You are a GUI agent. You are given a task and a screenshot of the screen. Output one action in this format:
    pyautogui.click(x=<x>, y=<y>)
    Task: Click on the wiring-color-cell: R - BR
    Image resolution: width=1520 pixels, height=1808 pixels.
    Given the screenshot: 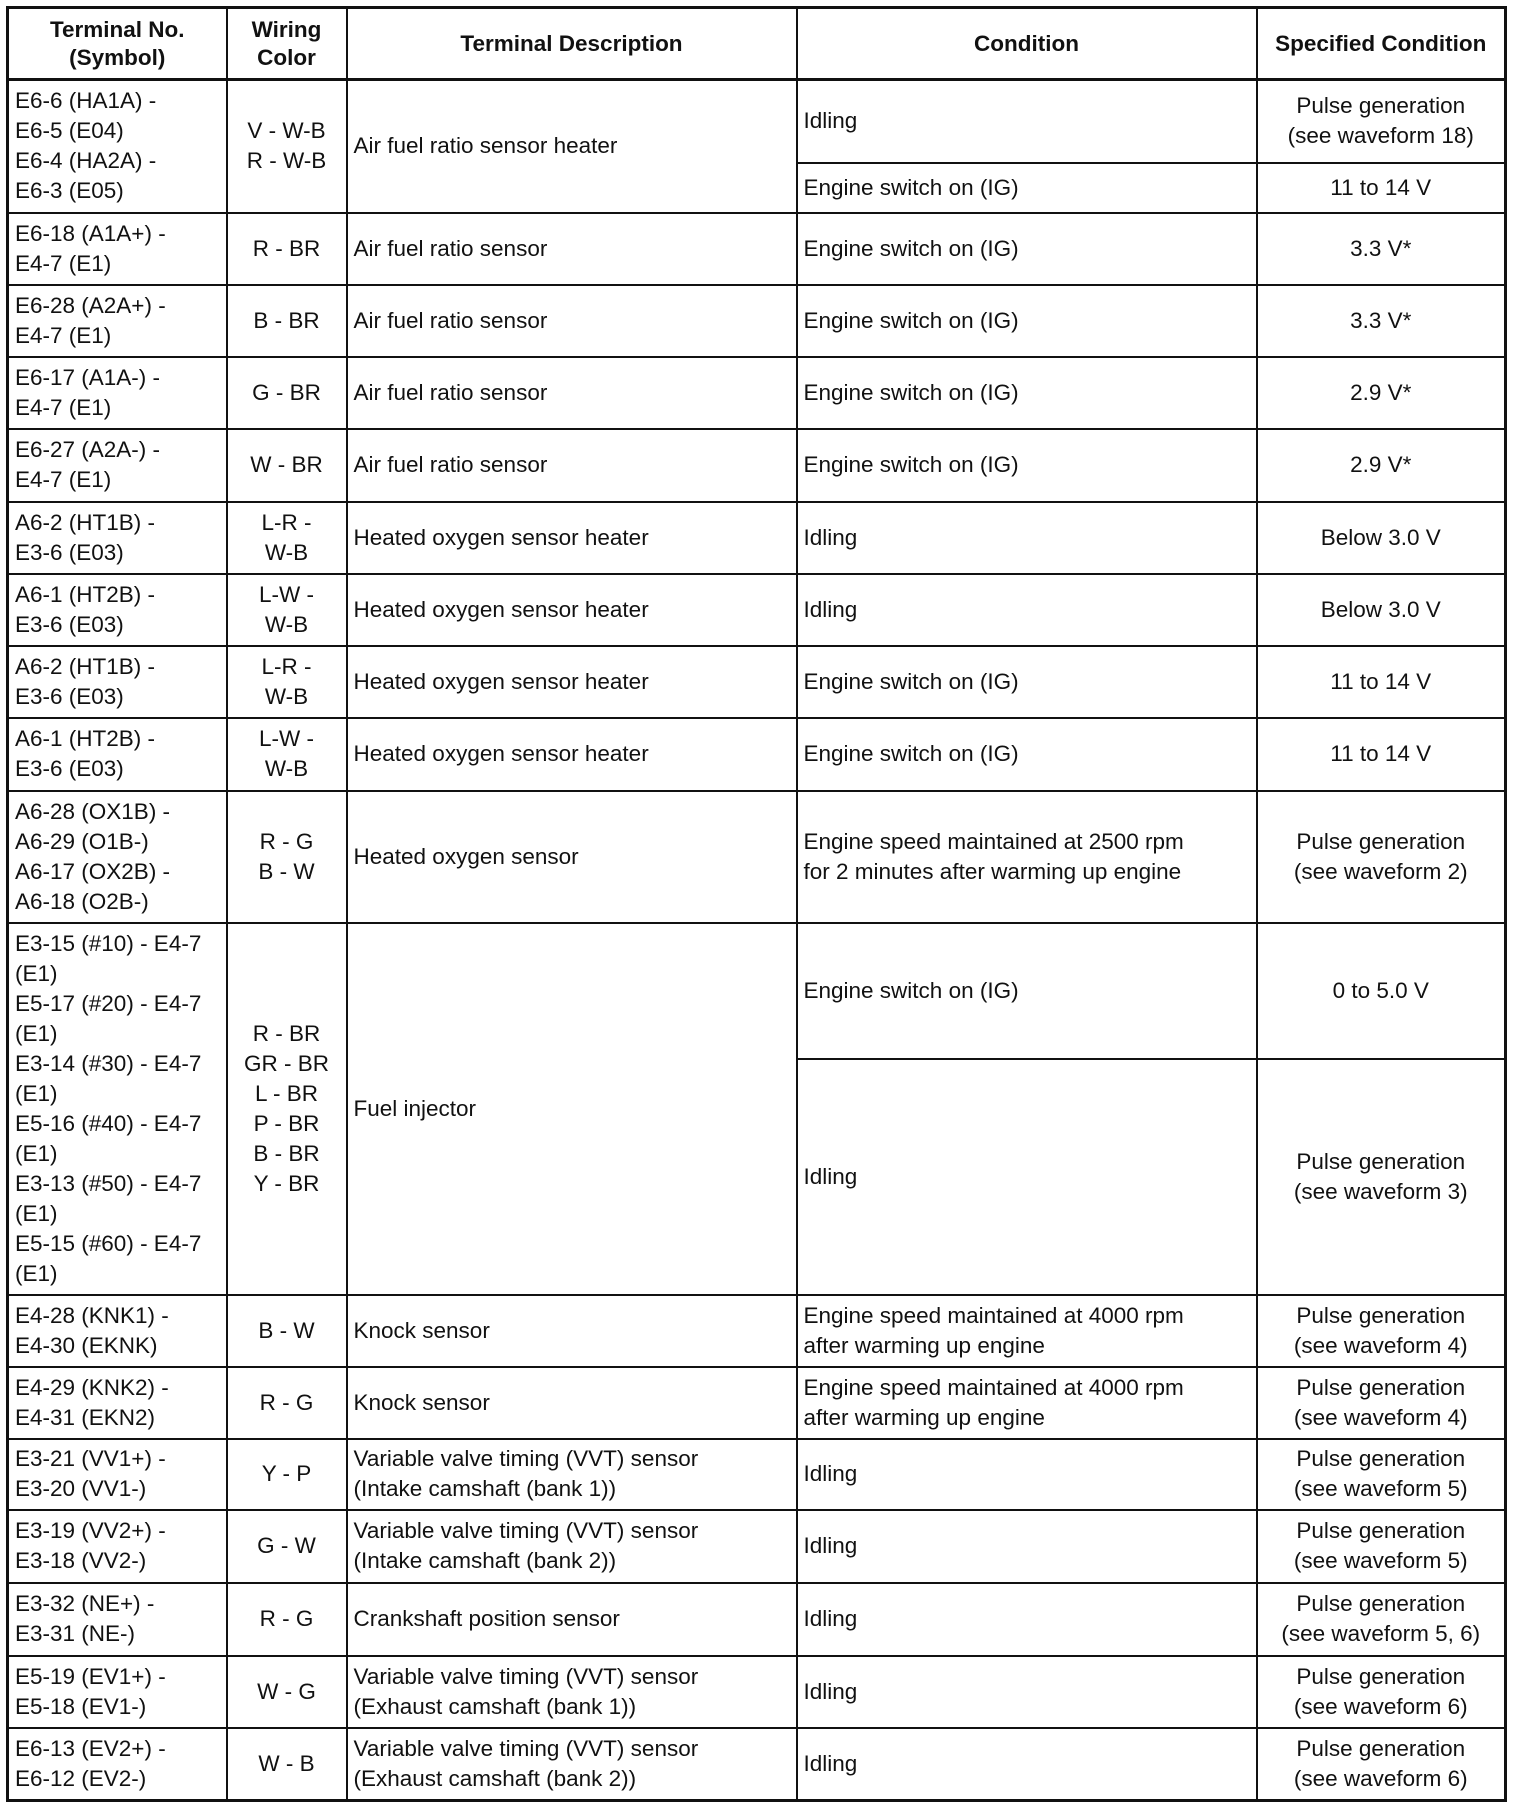 What is the action you would take?
    pyautogui.click(x=286, y=248)
    